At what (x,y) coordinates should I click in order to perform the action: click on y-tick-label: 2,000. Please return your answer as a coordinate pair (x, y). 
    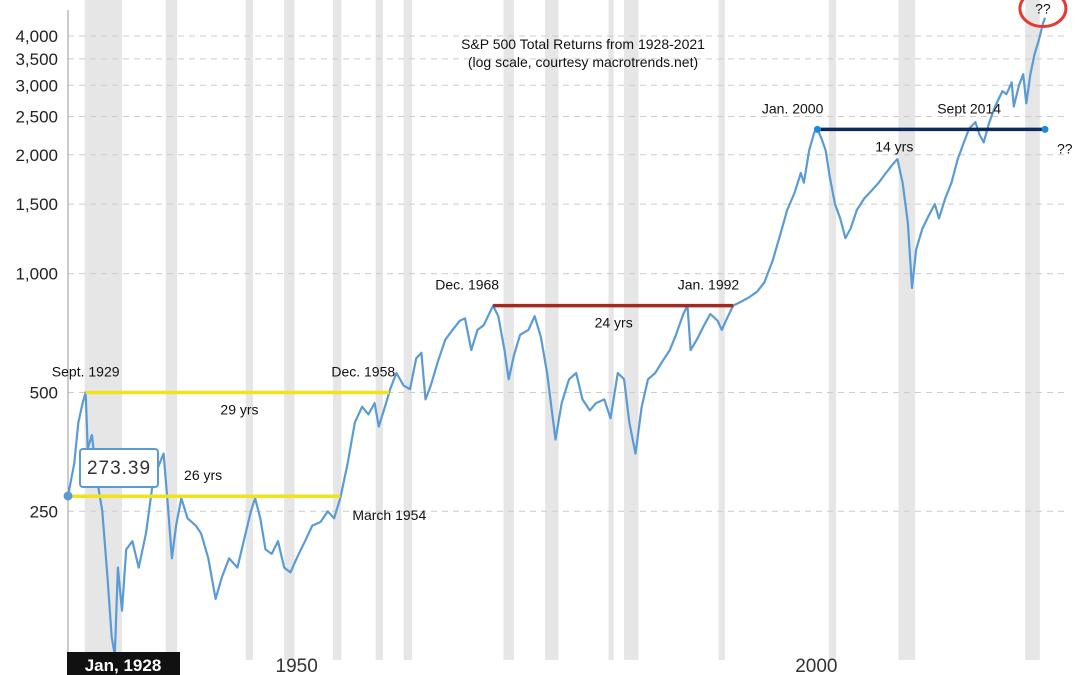
    Looking at the image, I should click on (36, 155).